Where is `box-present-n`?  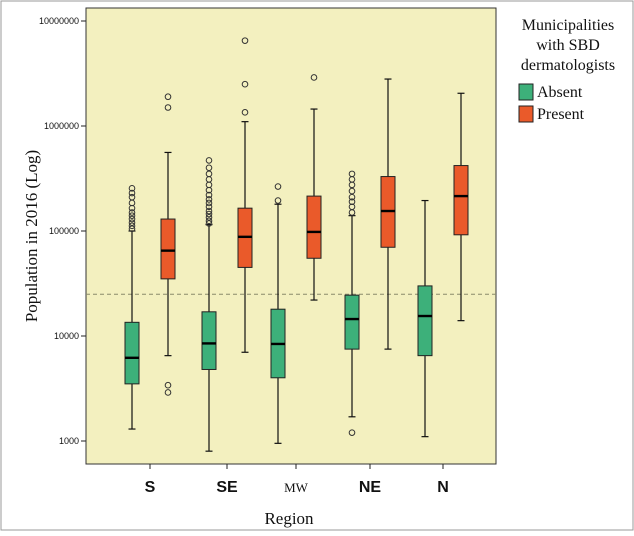 box-present-n is located at coordinates (461, 207).